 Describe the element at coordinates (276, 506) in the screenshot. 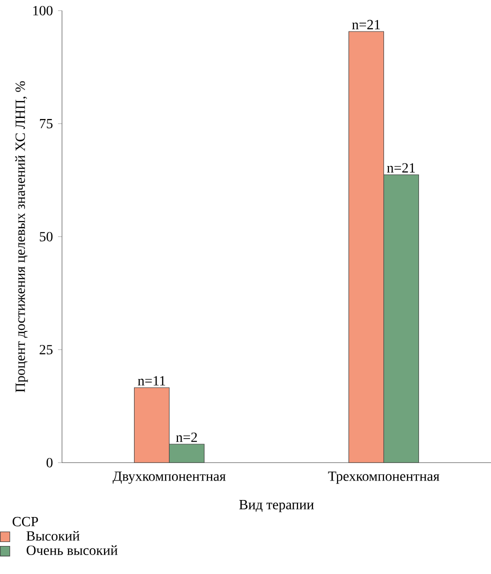

I see `x-axis-title: Вид терапии` at that location.